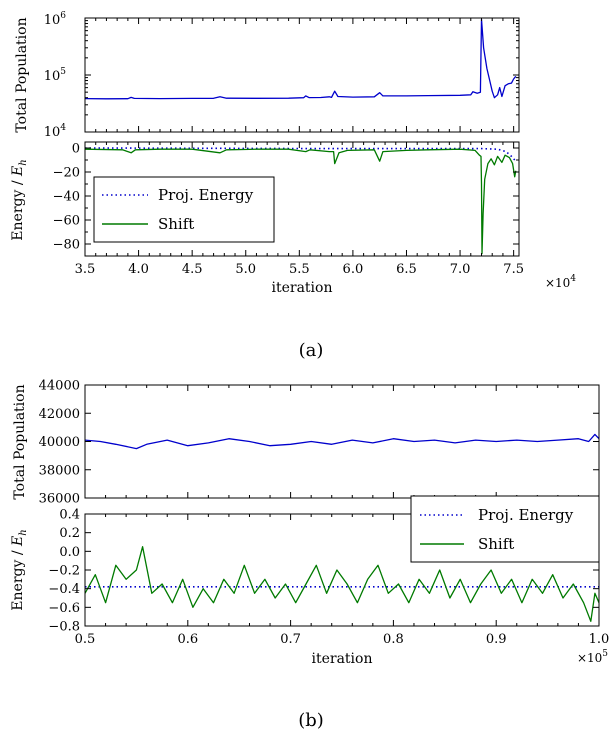 Image resolution: width=611 pixels, height=732 pixels. I want to click on panel-a-pop-ylabel: Total Population, so click(22, 74).